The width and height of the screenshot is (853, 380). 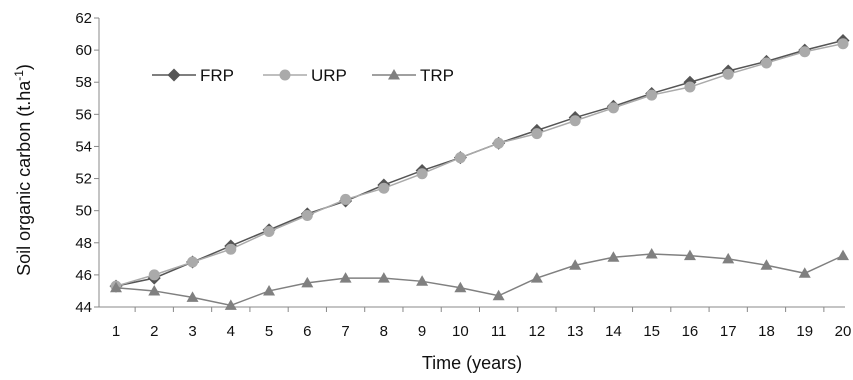 I want to click on legend-label-frp: FRP, so click(x=217, y=75).